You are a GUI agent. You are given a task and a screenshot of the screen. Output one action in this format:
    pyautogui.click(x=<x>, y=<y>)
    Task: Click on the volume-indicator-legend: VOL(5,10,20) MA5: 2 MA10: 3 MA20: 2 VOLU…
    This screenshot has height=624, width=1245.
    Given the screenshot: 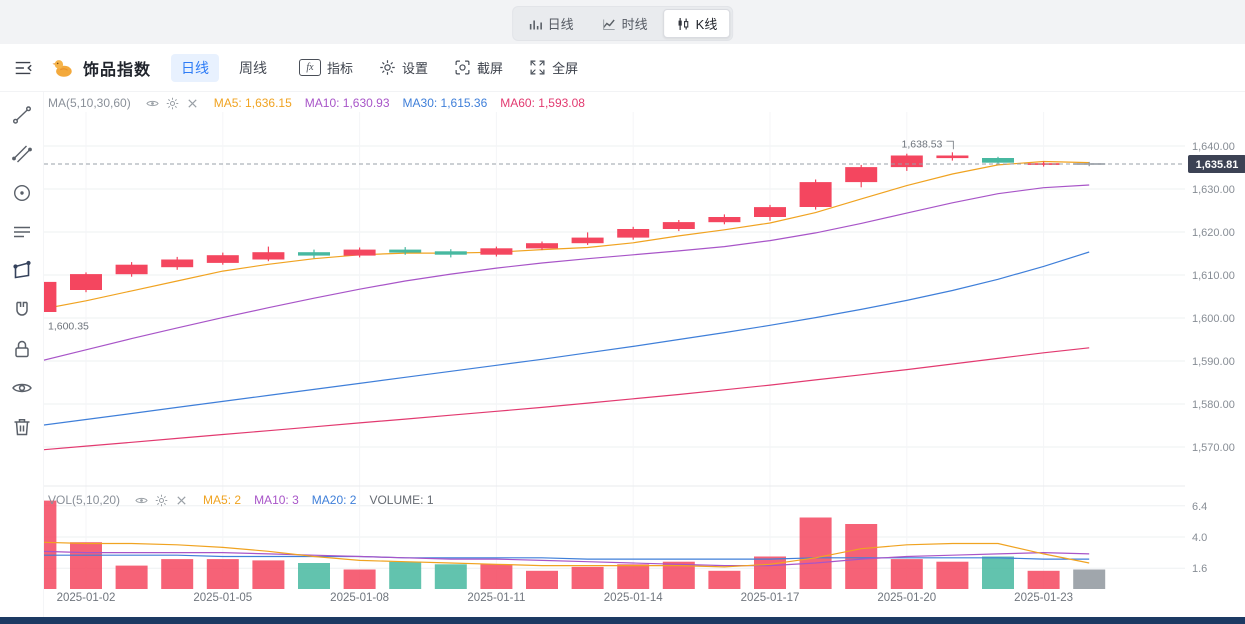 What is the action you would take?
    pyautogui.click(x=241, y=500)
    